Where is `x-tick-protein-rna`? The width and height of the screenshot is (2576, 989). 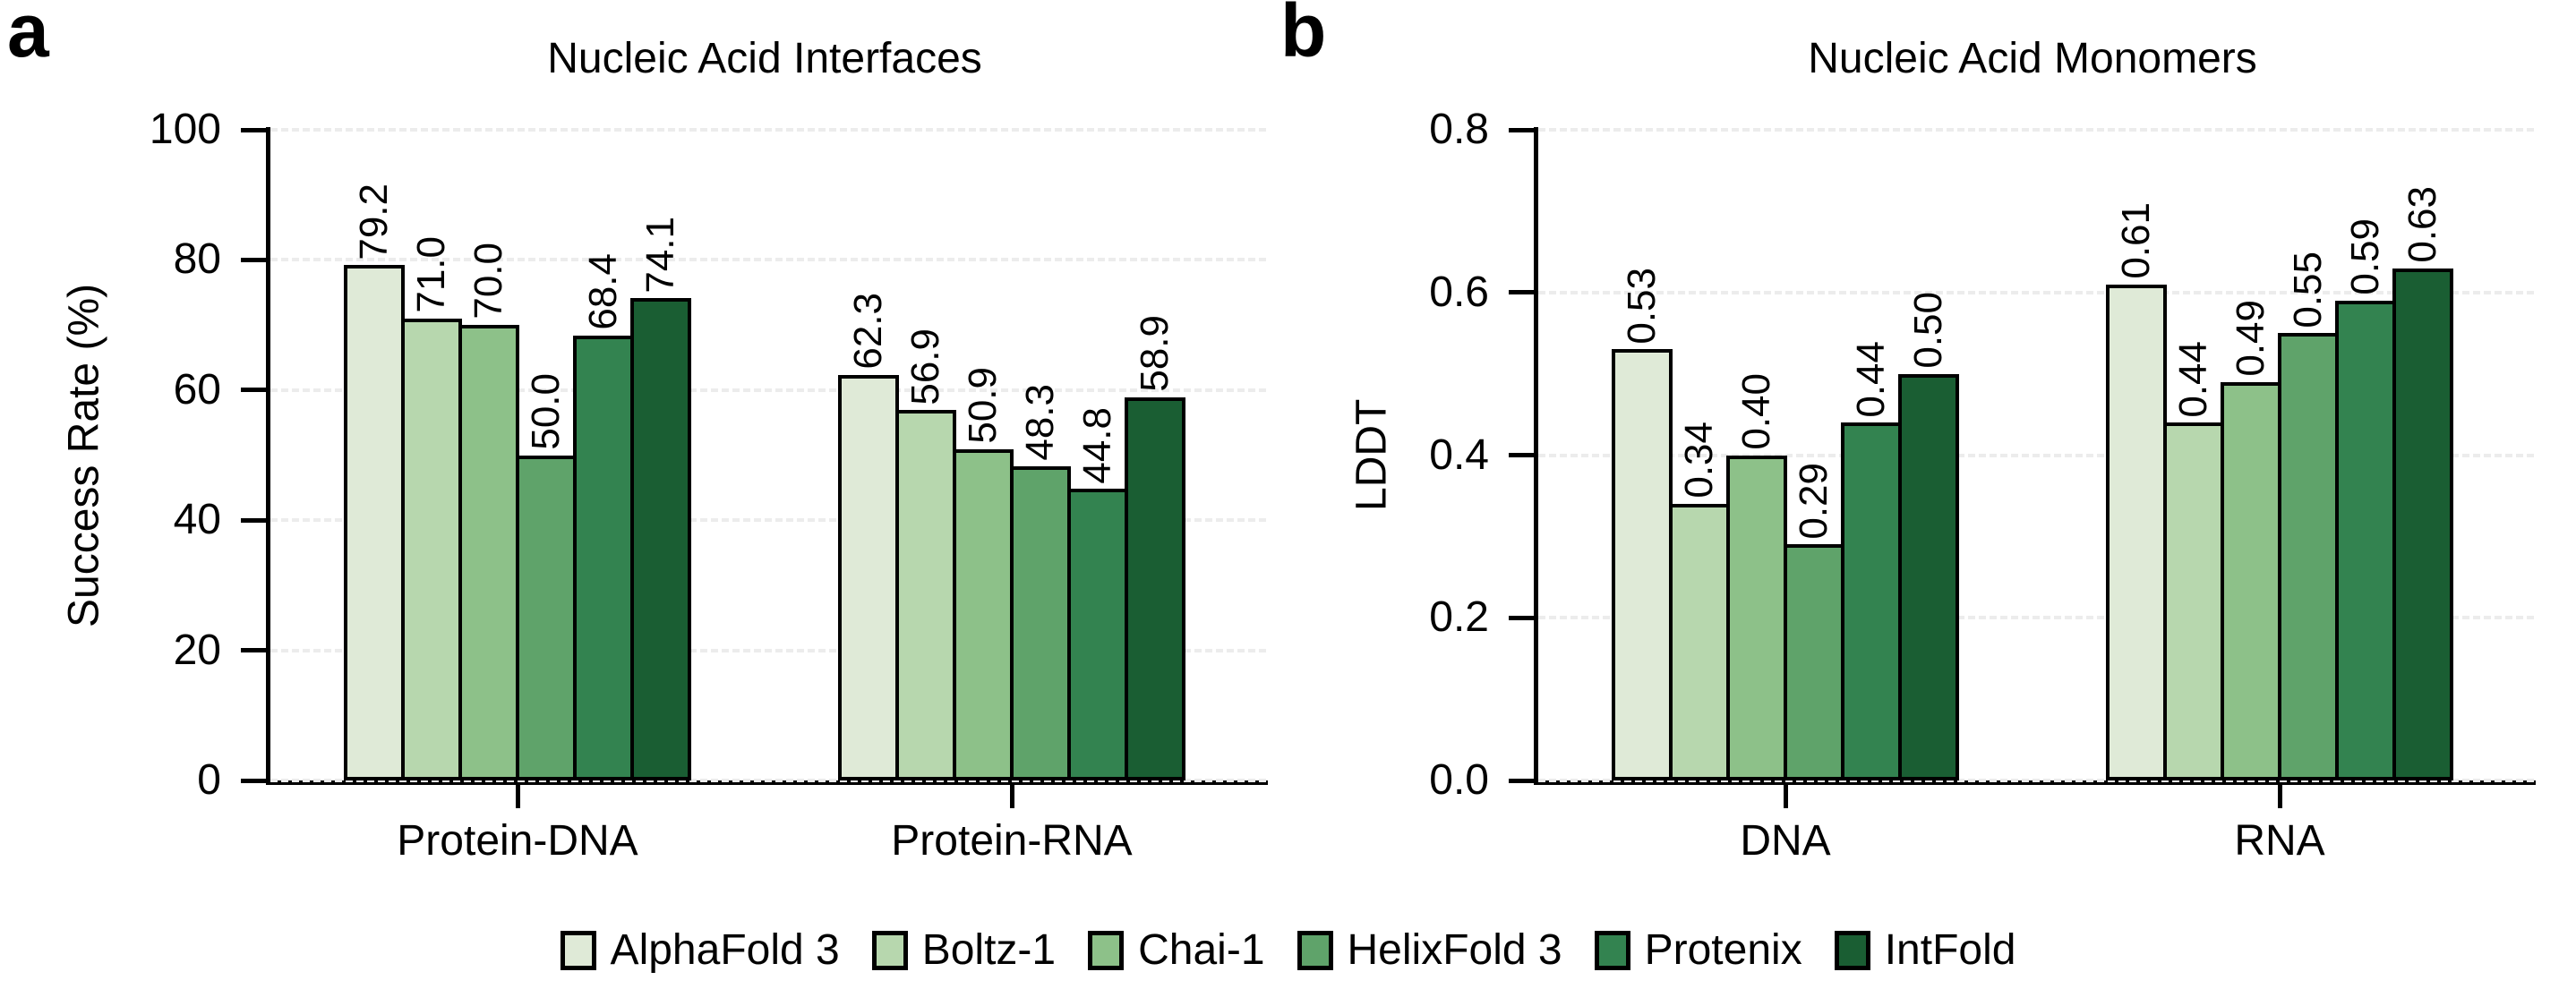
x-tick-protein-rna is located at coordinates (1011, 796).